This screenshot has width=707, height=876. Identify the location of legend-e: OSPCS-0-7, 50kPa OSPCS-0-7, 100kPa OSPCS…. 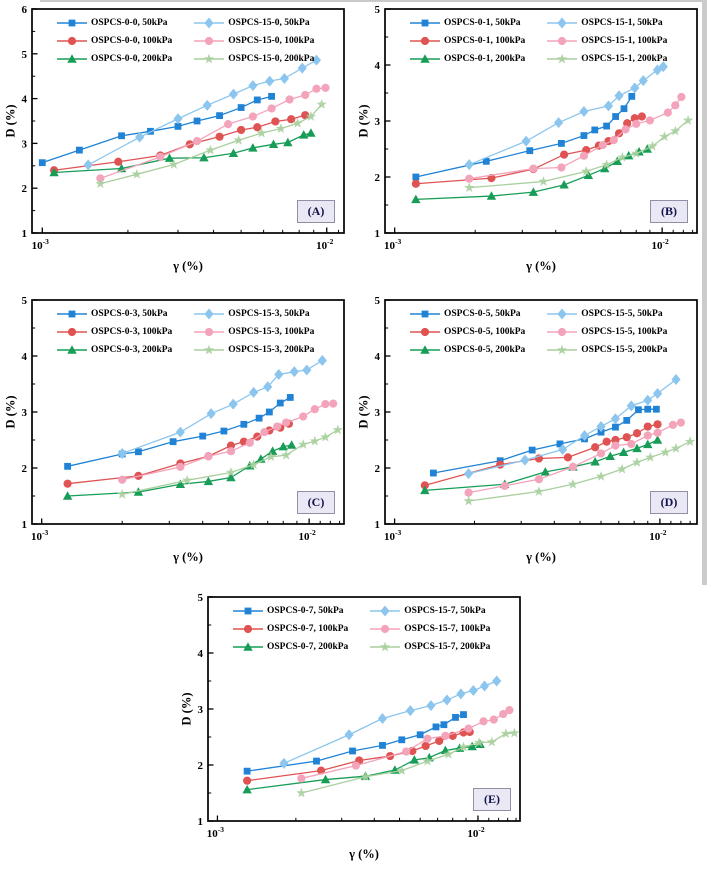
(361, 629).